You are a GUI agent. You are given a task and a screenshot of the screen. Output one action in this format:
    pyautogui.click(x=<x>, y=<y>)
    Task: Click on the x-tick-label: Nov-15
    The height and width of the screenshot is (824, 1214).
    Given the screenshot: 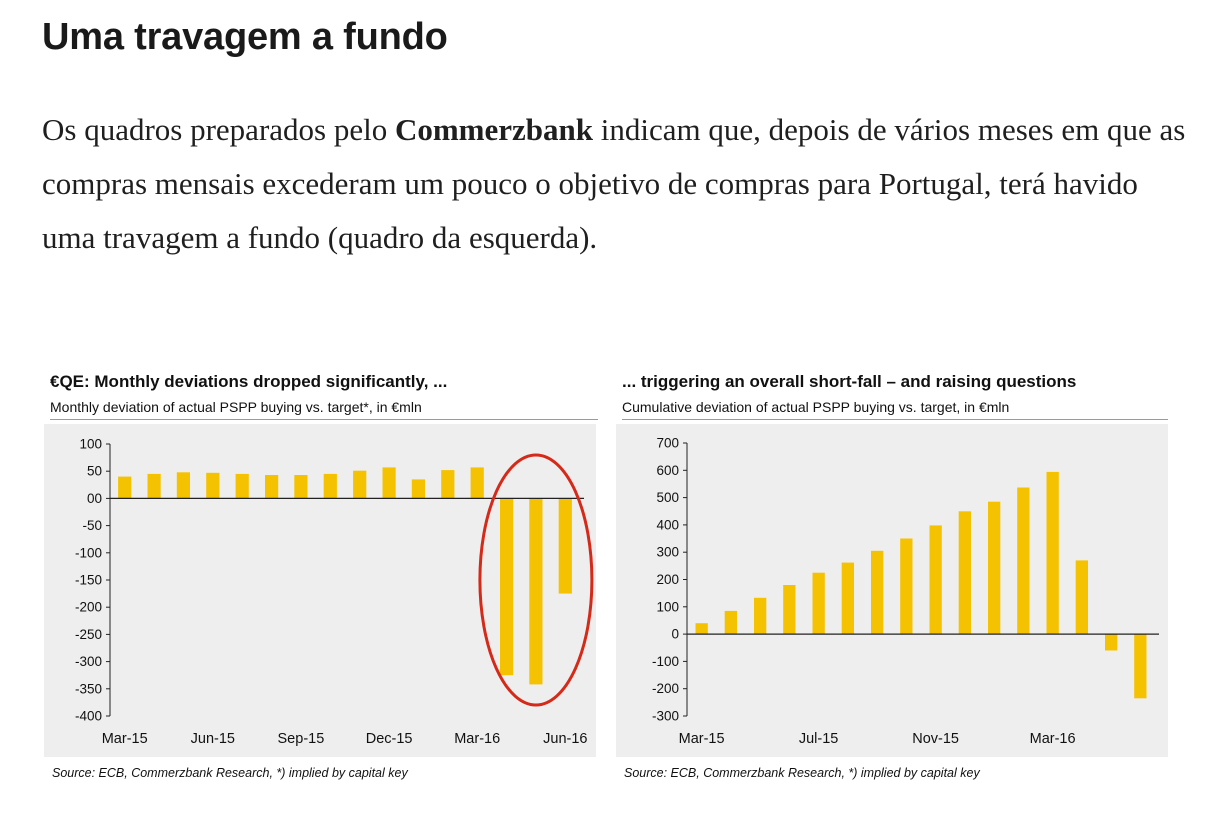 What is the action you would take?
    pyautogui.click(x=935, y=739)
    